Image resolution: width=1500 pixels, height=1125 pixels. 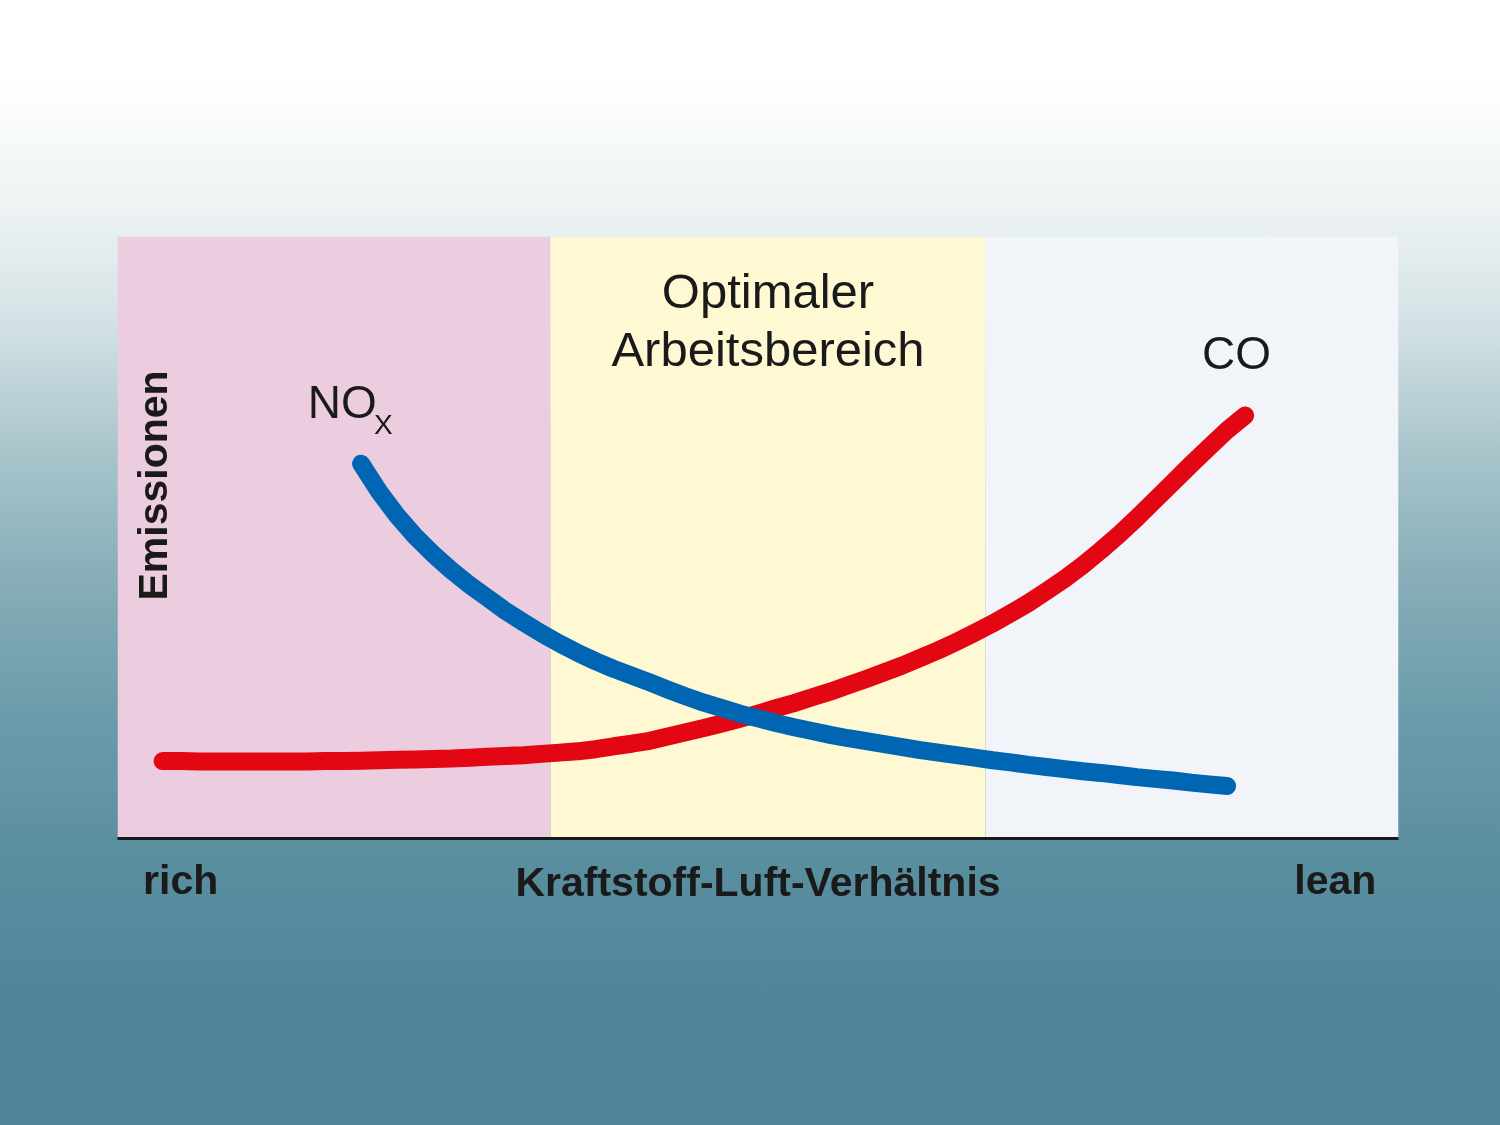 What do you see at coordinates (768, 319) in the screenshot?
I see `text: Optimaler Arbeitsbereich` at bounding box center [768, 319].